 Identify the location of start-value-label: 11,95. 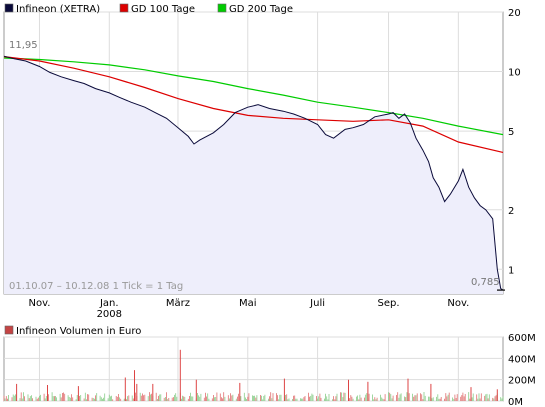
(23, 45).